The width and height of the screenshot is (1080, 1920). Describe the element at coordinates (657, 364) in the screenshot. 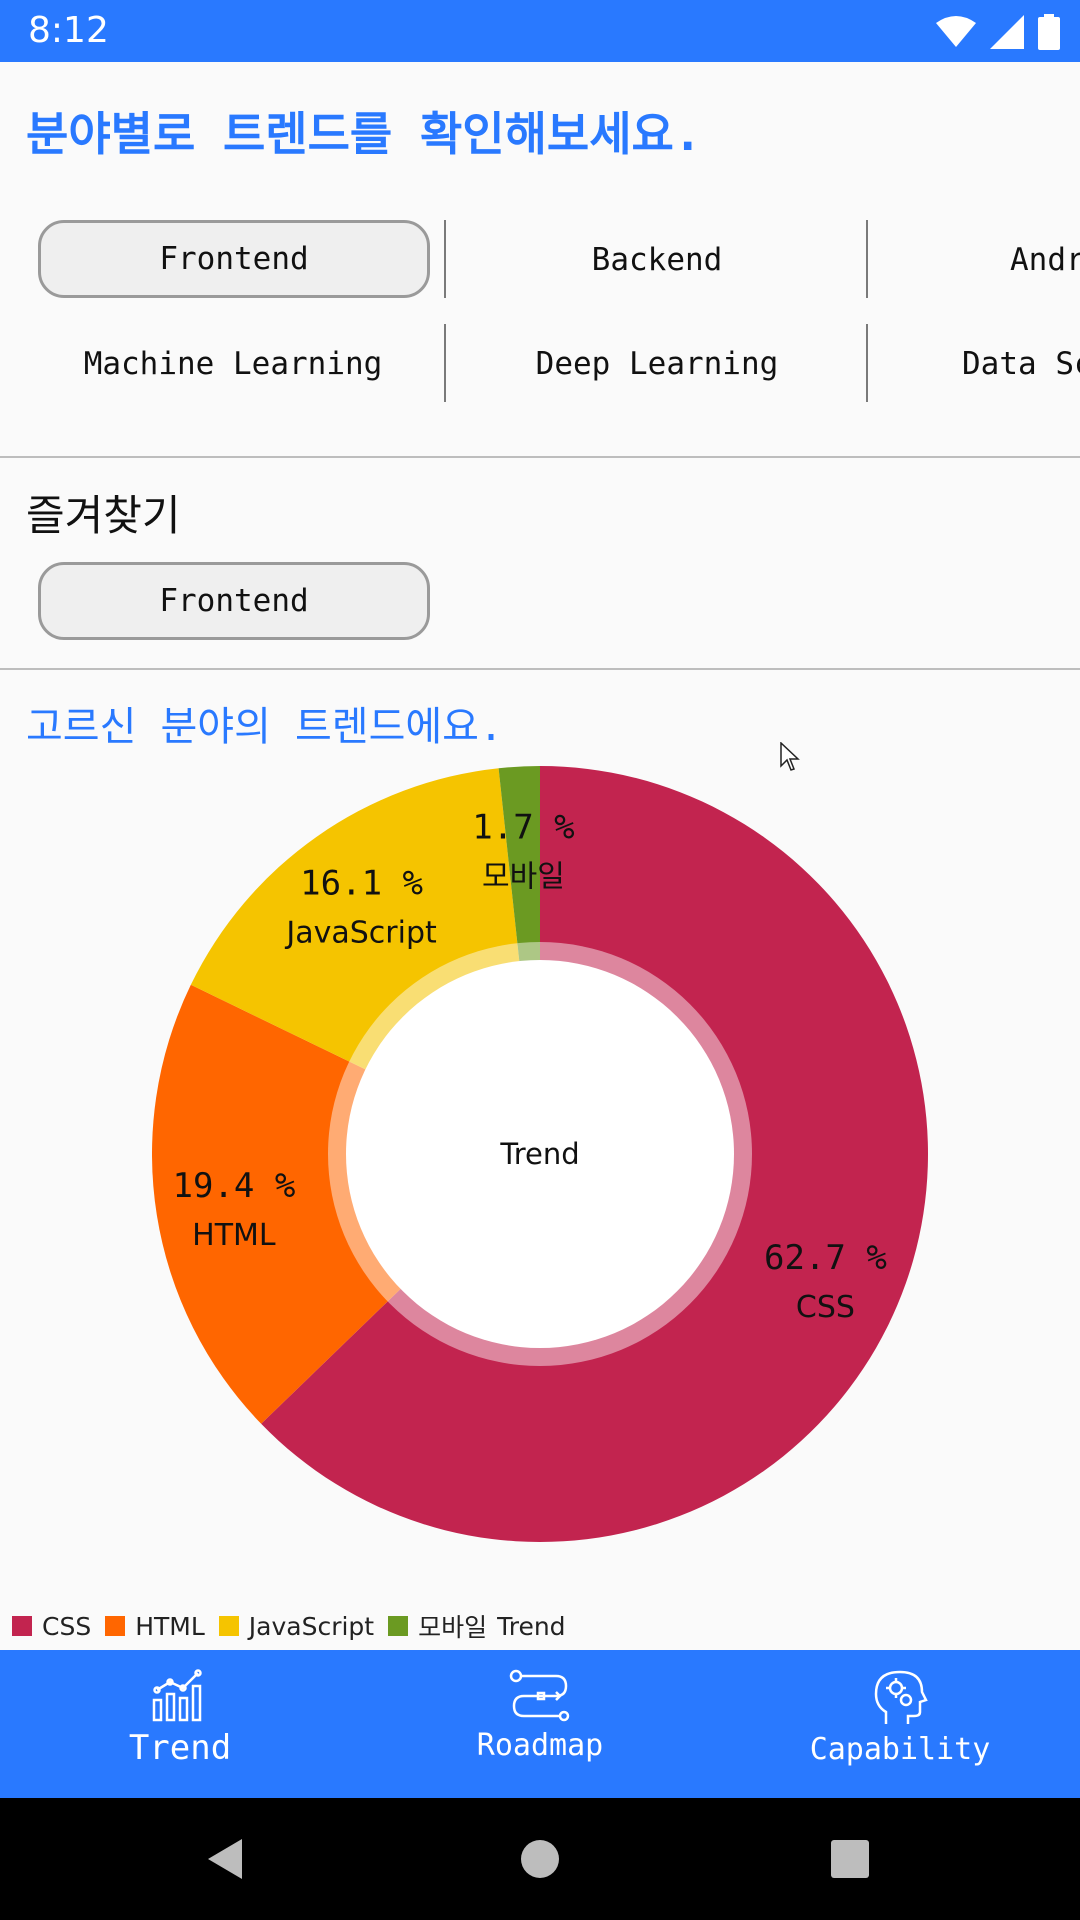

I see `field-chip-deep-learning: Deep Learning` at that location.